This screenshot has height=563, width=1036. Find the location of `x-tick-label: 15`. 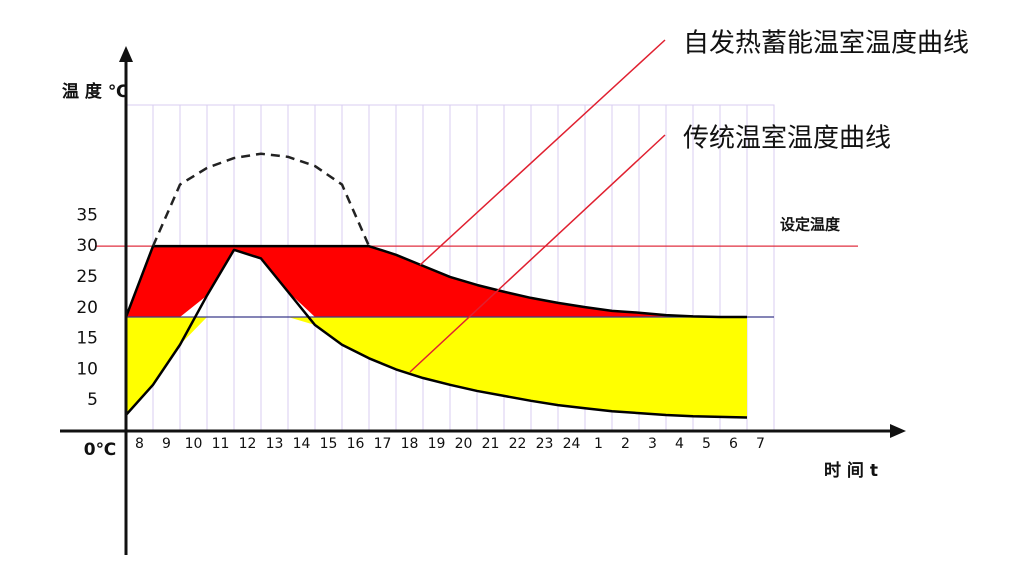

x-tick-label: 15 is located at coordinates (329, 444).